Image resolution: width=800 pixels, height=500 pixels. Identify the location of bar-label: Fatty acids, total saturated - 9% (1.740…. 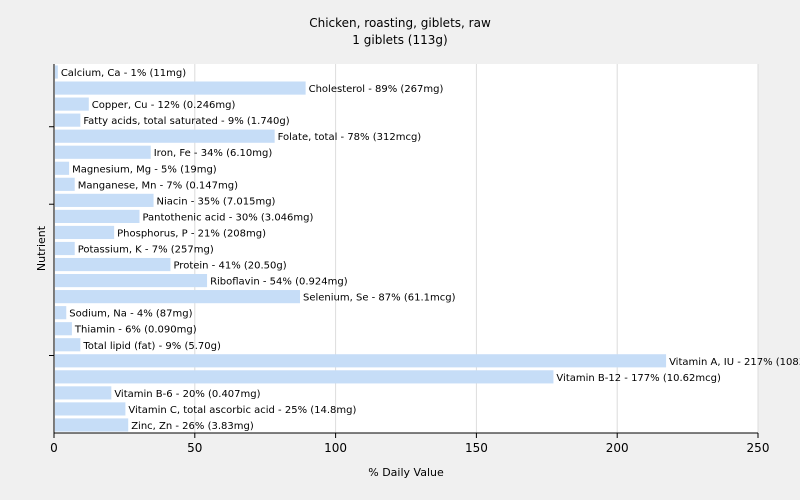
(186, 121).